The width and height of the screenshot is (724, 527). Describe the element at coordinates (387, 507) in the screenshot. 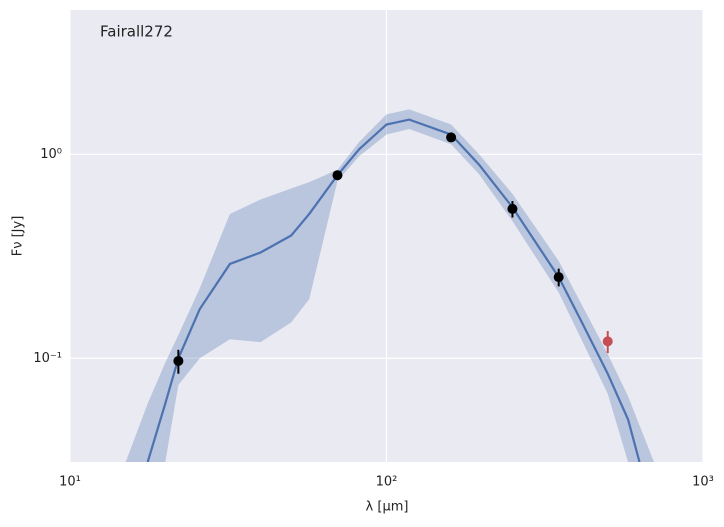

I see `x-axis-label: λ [μm]` at that location.